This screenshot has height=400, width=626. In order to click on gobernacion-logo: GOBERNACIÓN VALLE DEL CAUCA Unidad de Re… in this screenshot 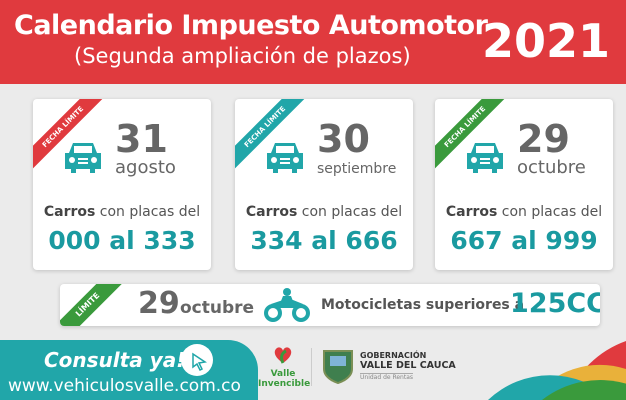, I will do `click(388, 368)`.